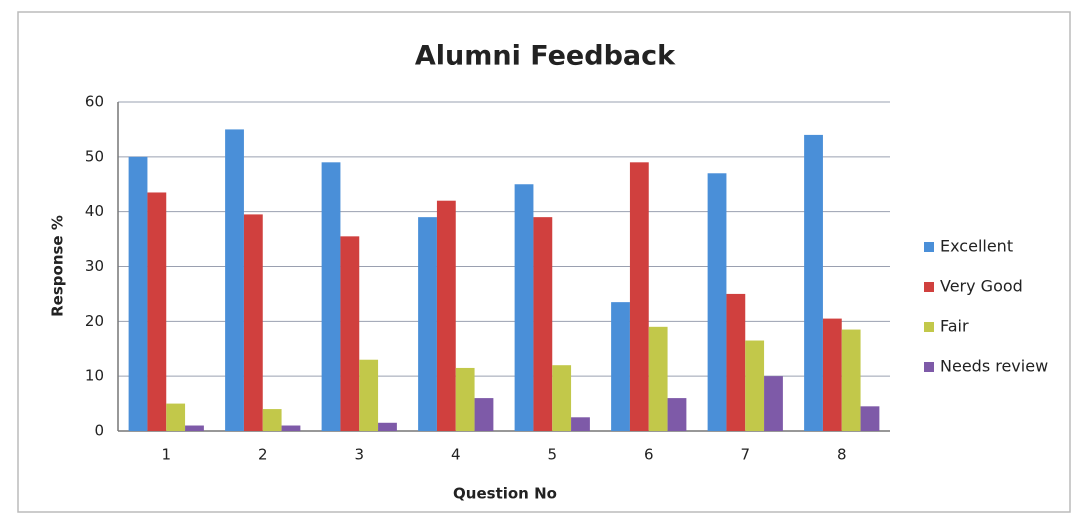 The height and width of the screenshot is (526, 1087). Describe the element at coordinates (99, 431) in the screenshot. I see `y-tick-label: 0` at that location.